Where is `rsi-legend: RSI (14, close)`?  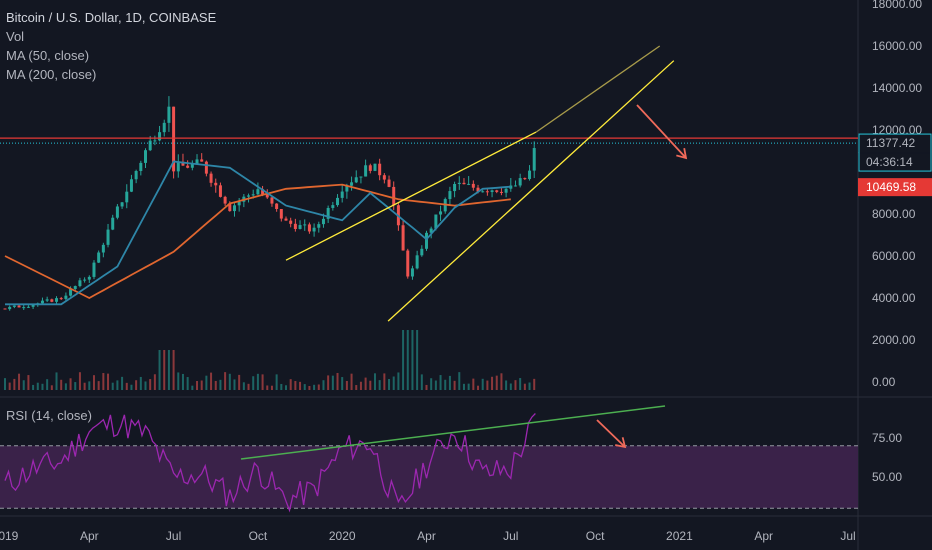
rsi-legend: RSI (14, close) is located at coordinates (49, 415).